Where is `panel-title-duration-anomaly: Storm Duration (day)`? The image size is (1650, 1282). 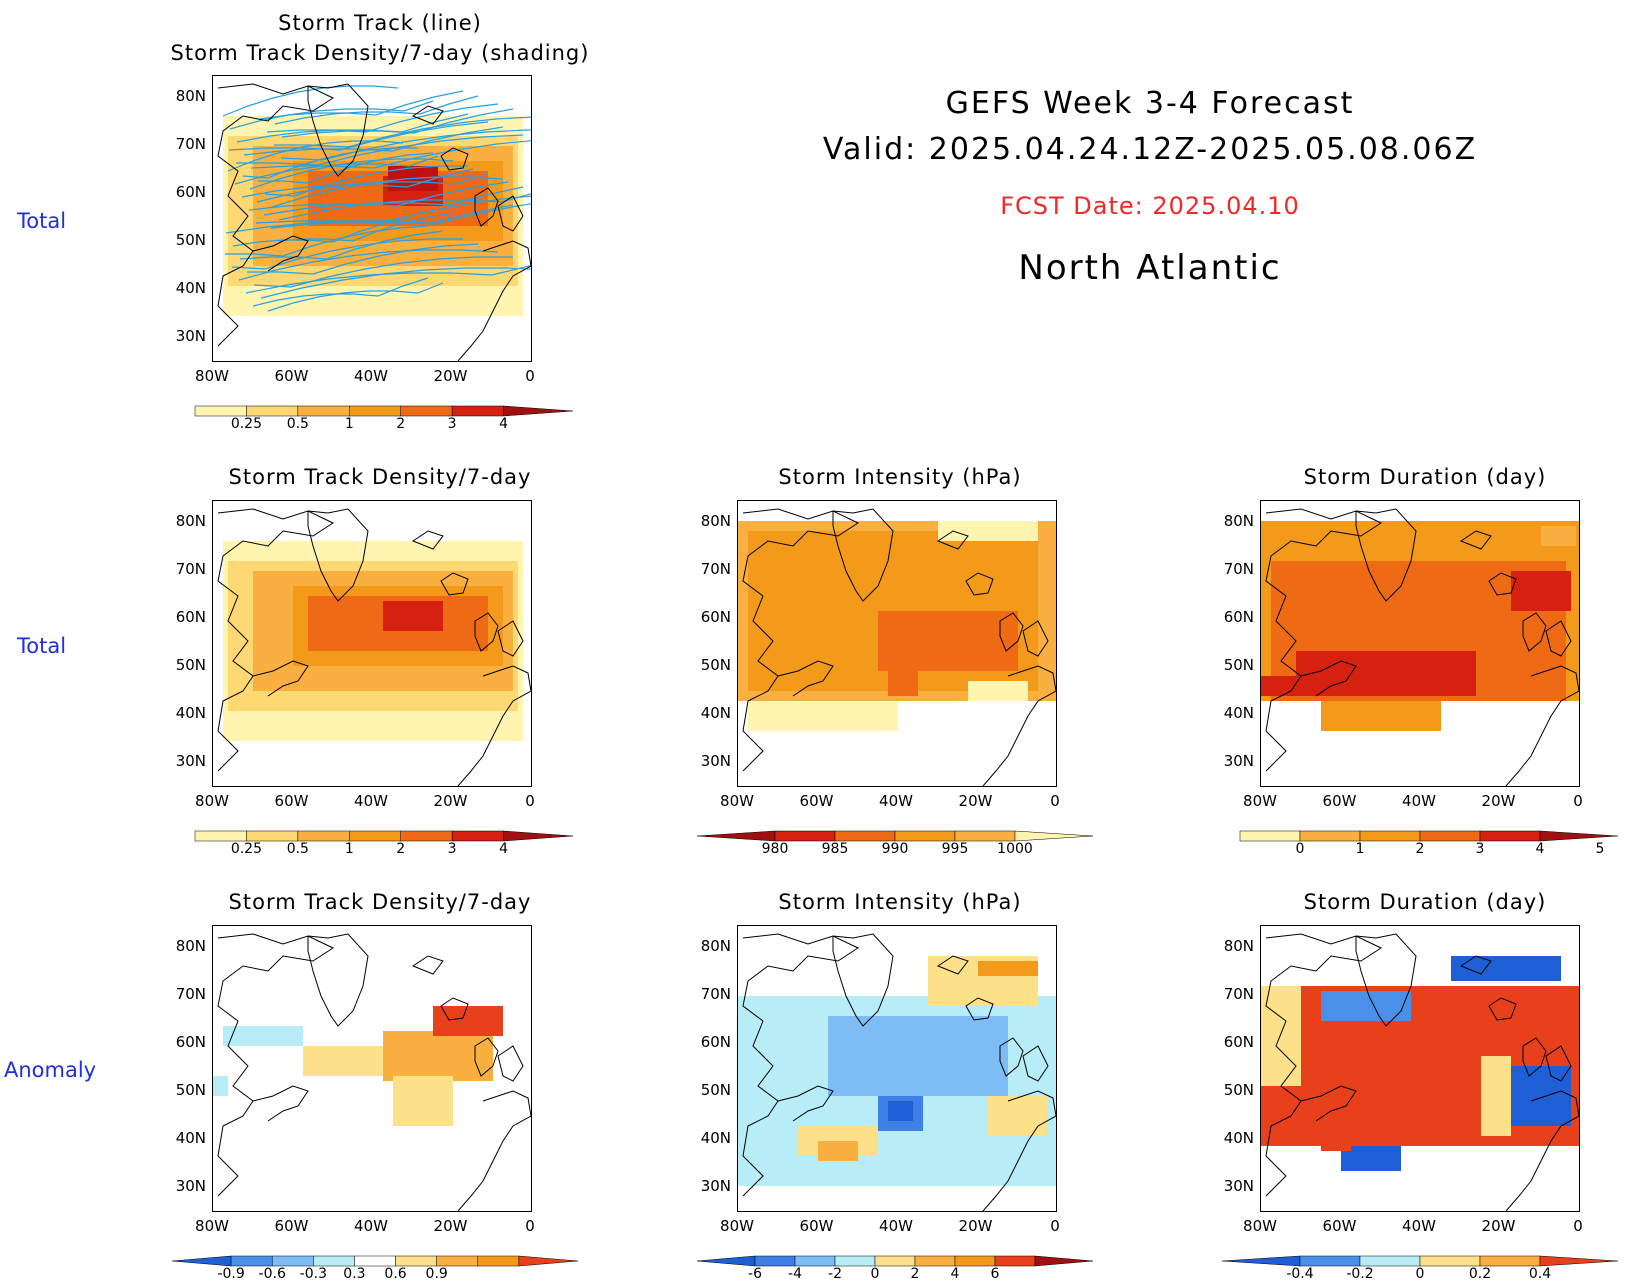
panel-title-duration-anomaly: Storm Duration (day) is located at coordinates (1425, 902).